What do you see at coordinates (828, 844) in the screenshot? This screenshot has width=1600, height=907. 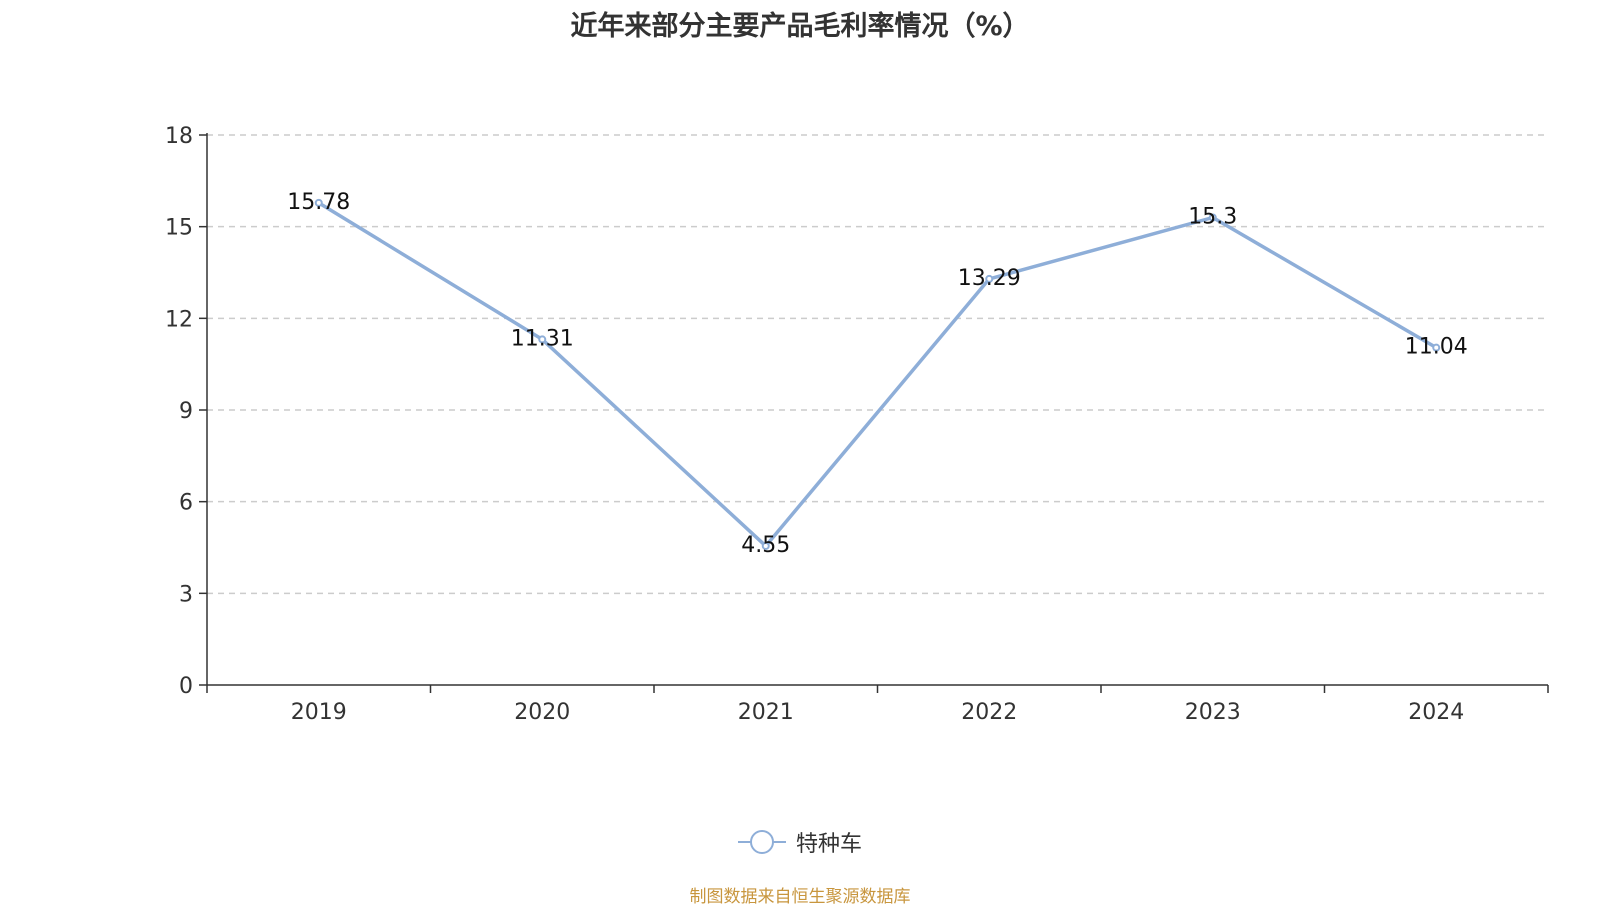 I see `legend-label: 特种车` at bounding box center [828, 844].